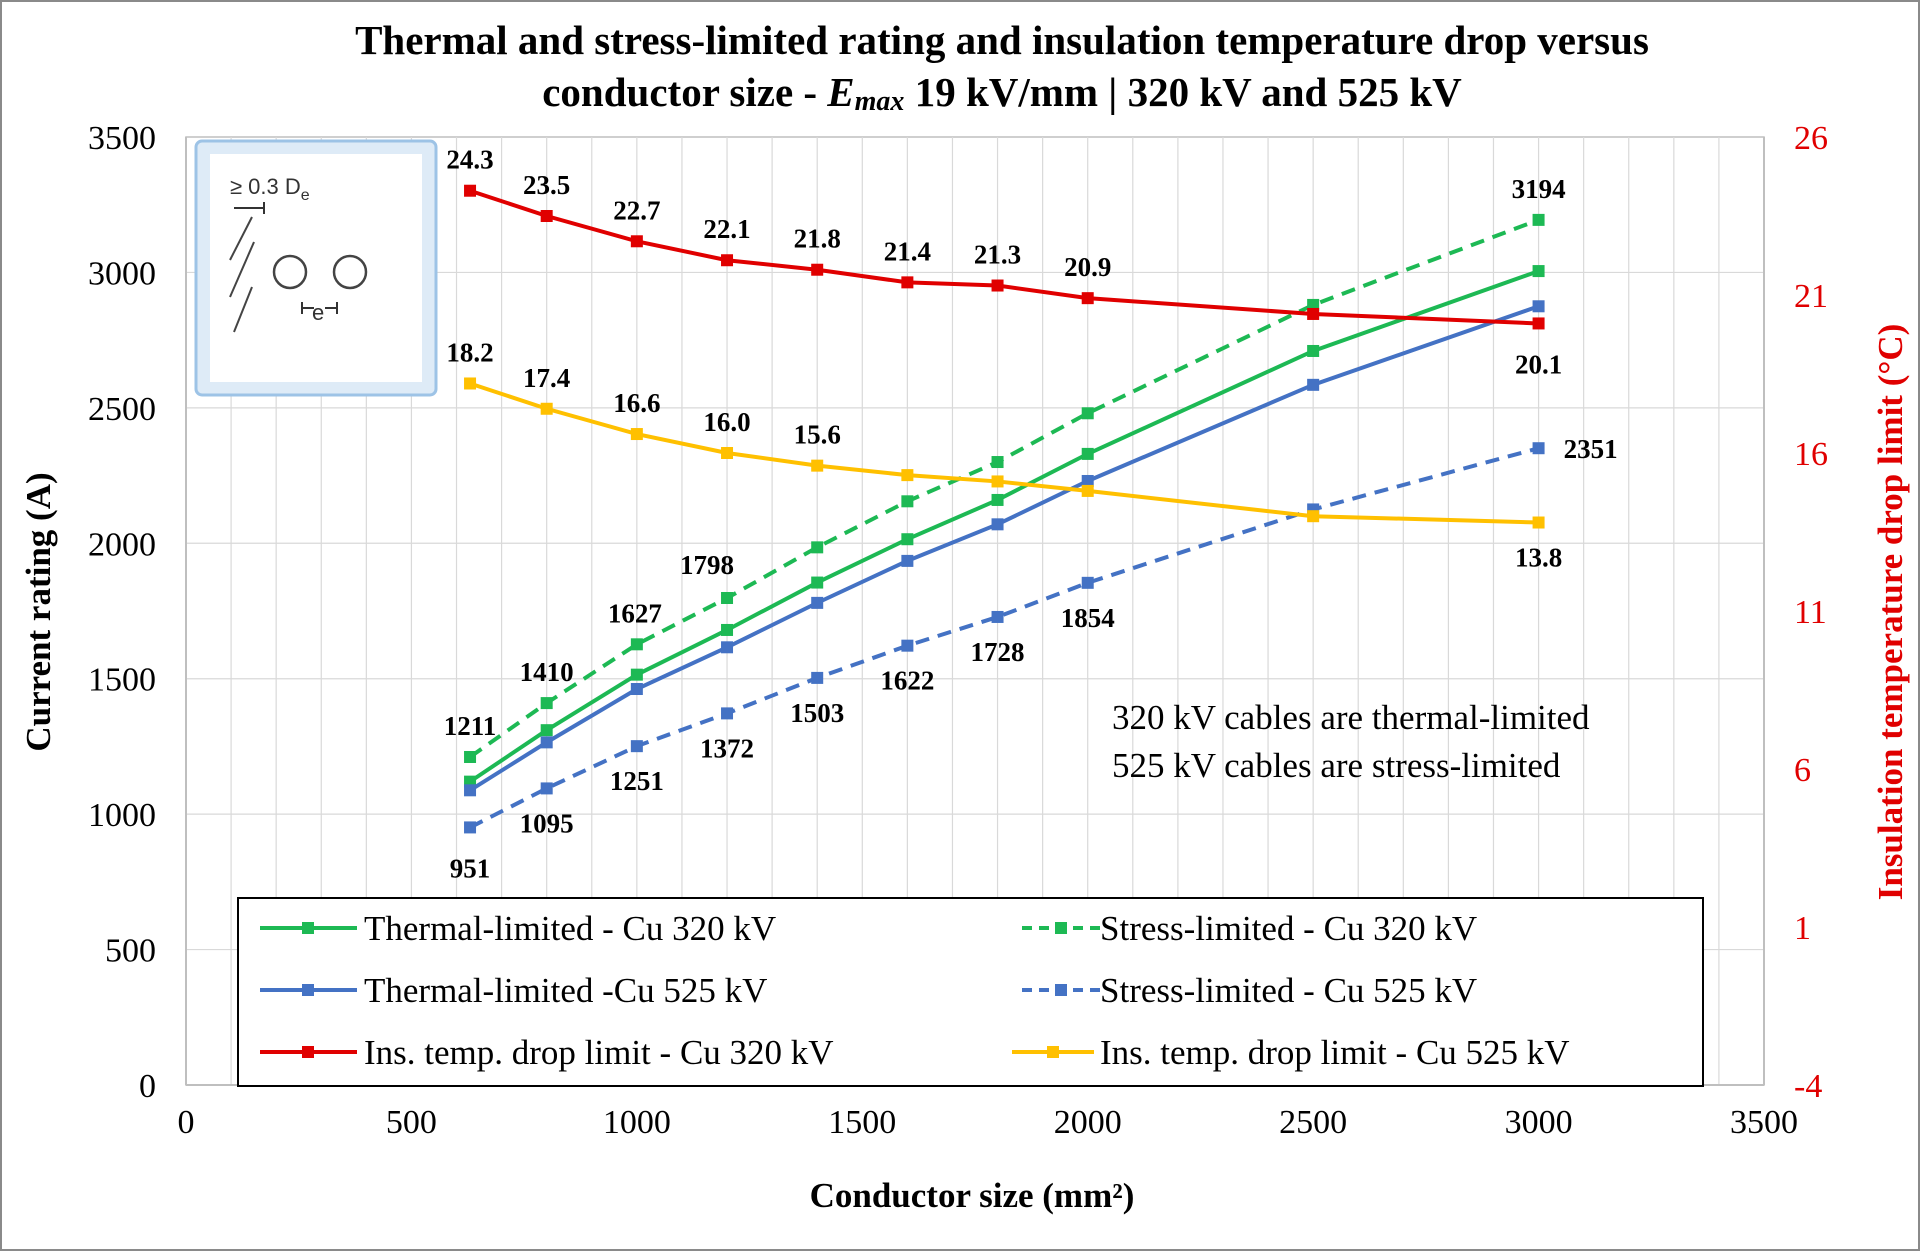  What do you see at coordinates (147, 1086) in the screenshot?
I see `y-tick-label: 0` at bounding box center [147, 1086].